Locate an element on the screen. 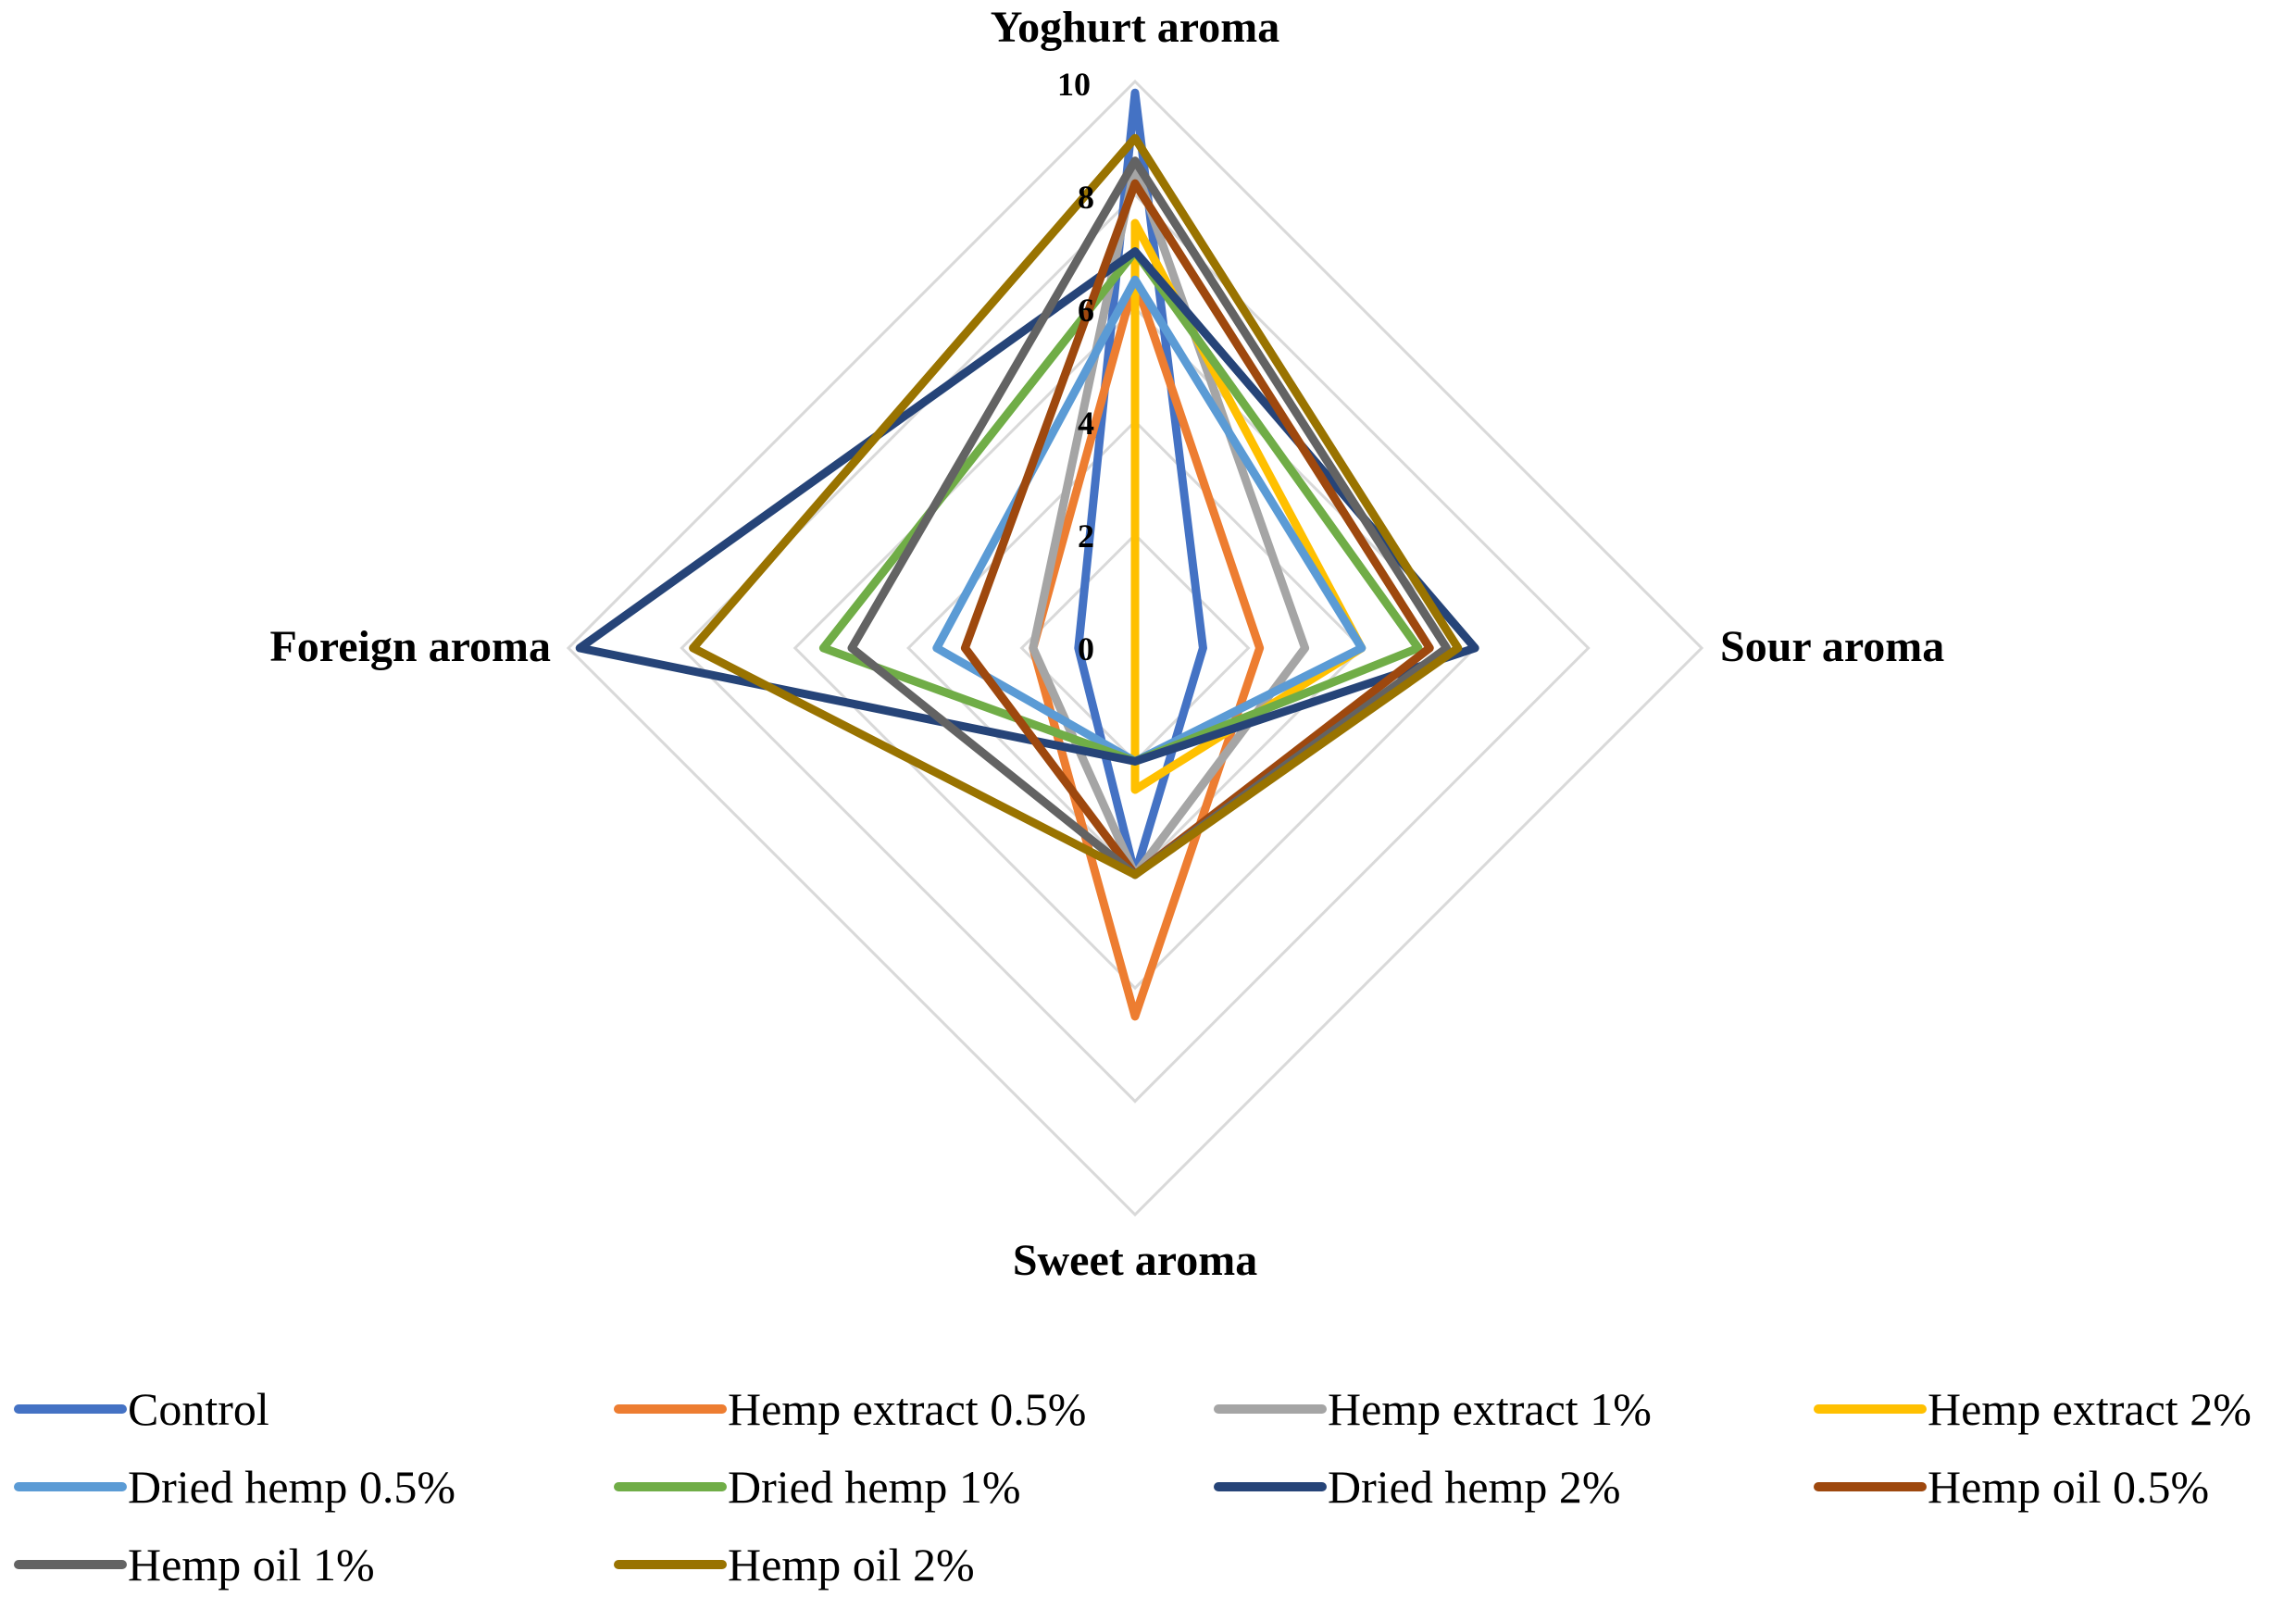  axis-label-sweet: Sweet aroma is located at coordinates (1135, 1260).